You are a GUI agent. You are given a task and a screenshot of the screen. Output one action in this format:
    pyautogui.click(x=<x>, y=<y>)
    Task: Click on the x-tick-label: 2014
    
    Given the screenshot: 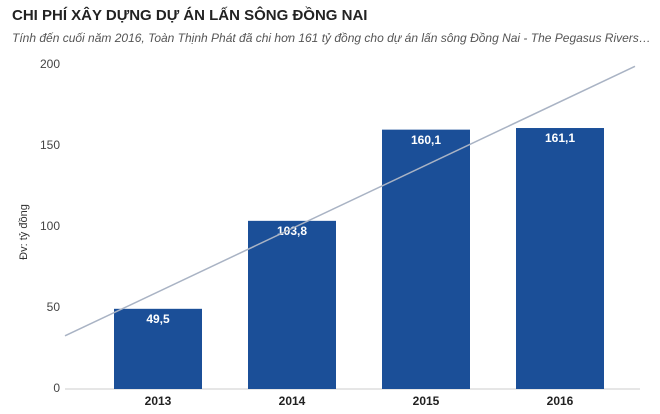 What is the action you would take?
    pyautogui.click(x=292, y=401)
    